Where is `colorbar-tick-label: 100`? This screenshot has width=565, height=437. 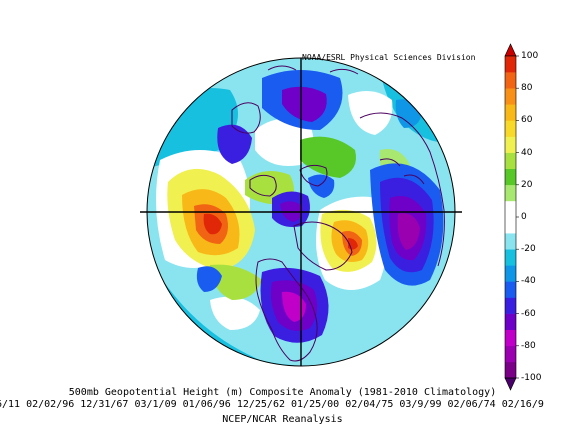
colorbar-tick-label: 100 is located at coordinates (530, 56).